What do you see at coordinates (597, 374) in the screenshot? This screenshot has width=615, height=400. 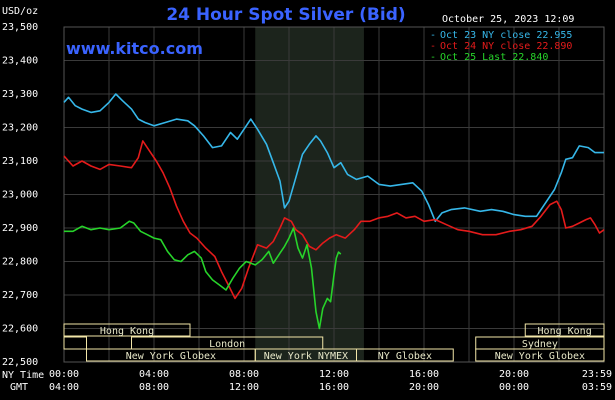 I see `x-tick-ny: 23:59` at bounding box center [597, 374].